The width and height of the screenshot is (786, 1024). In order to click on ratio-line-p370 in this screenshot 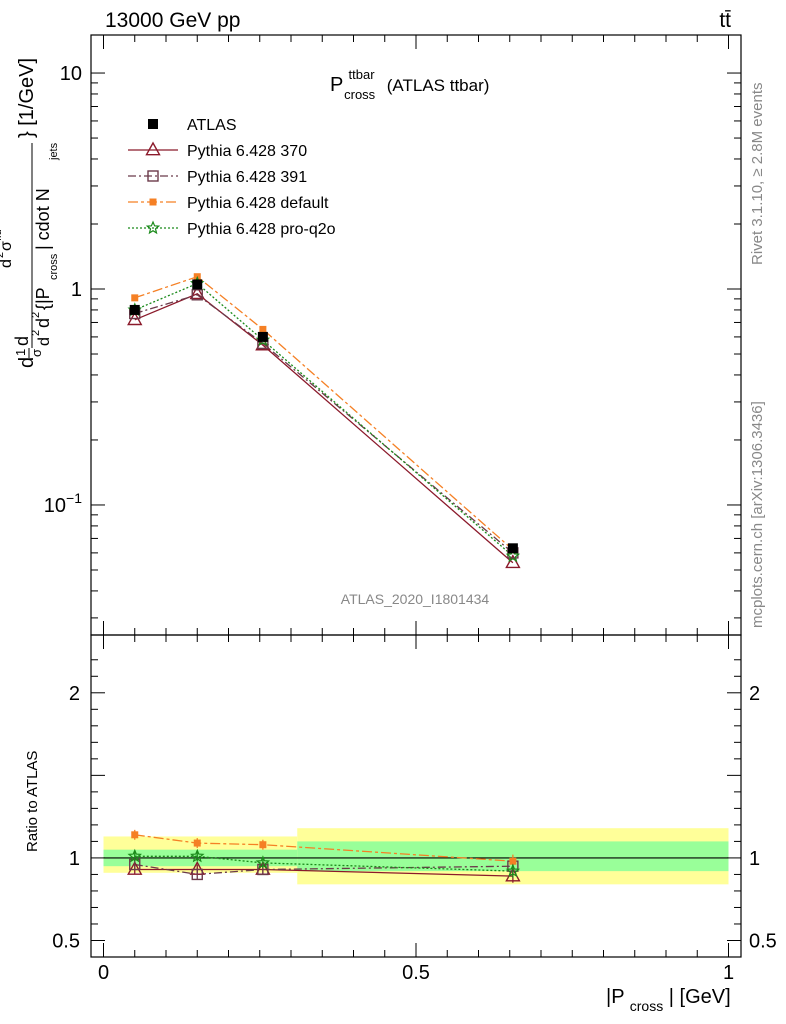, I will do `click(323, 872)`.